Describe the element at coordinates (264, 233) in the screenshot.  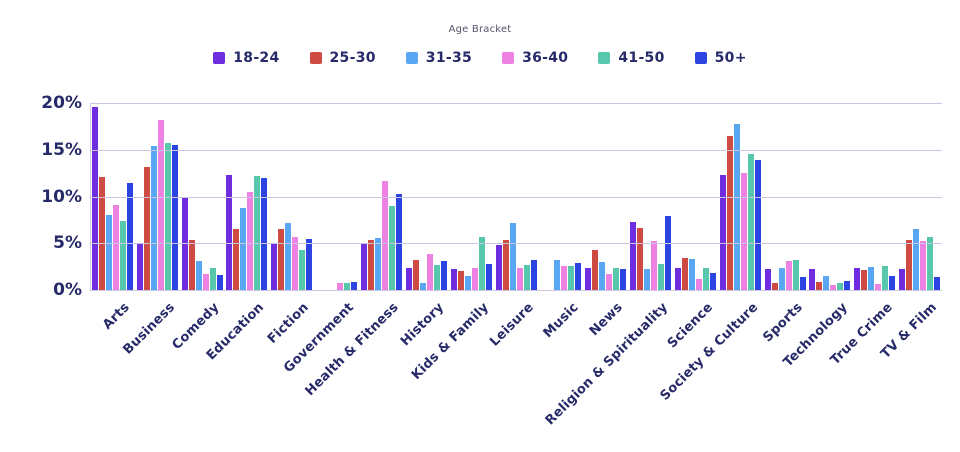
I see `bar-Education-50+` at that location.